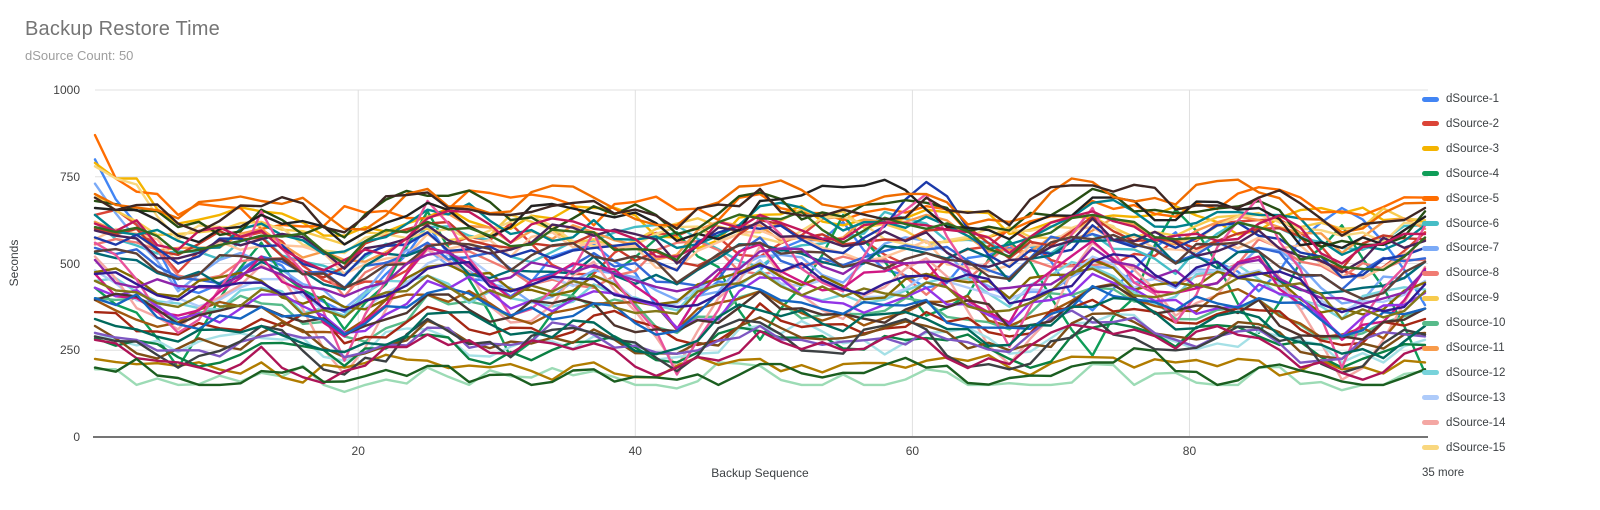 The height and width of the screenshot is (510, 1600). I want to click on legend-overflow-more: 35 more, so click(1443, 472).